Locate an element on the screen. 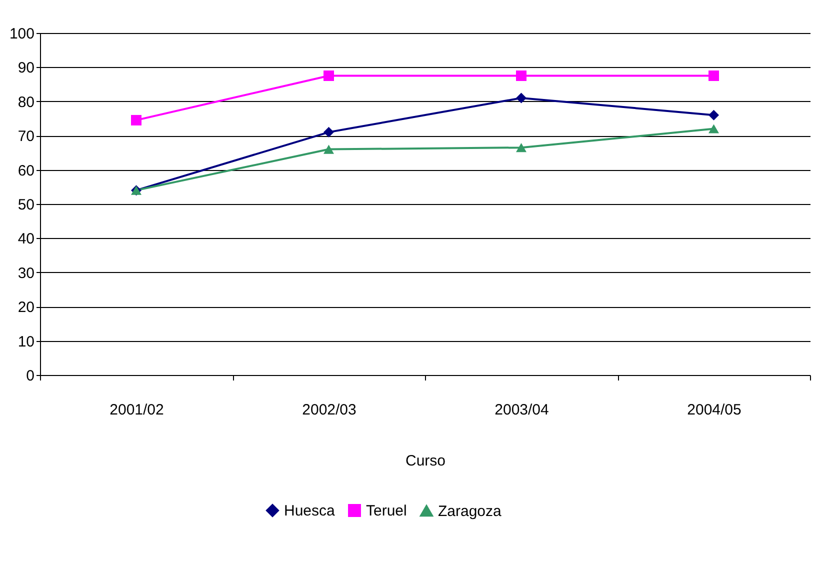 The width and height of the screenshot is (838, 575). y-tick-label: 80 is located at coordinates (26, 102).